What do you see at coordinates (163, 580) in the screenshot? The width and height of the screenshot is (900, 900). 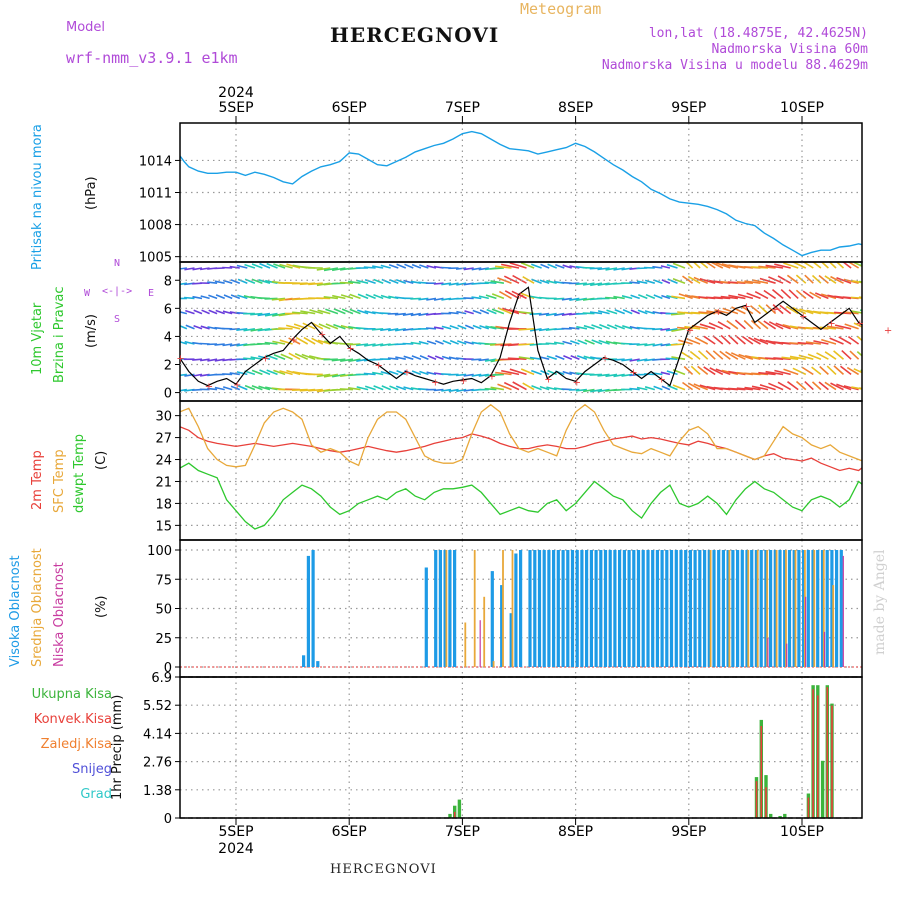 I see `cloud-tick-label: 75` at bounding box center [163, 580].